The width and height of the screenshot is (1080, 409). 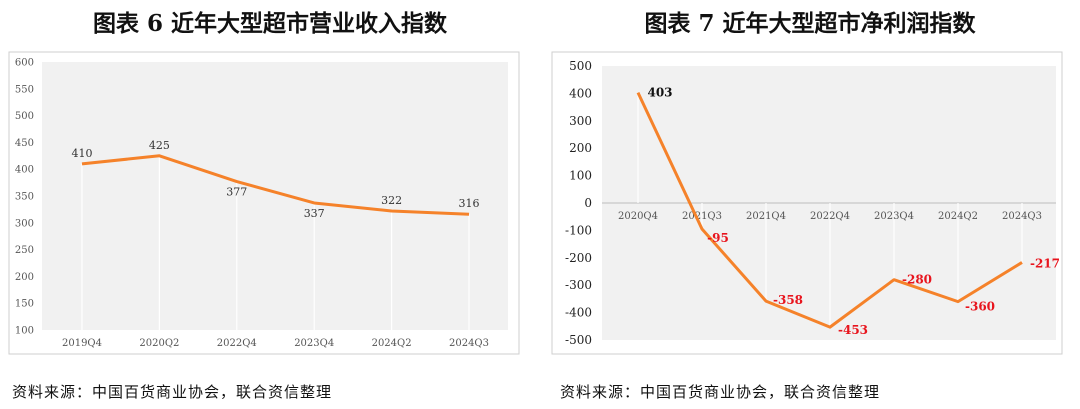 I want to click on x-tick-label: 2019Q4, so click(x=82, y=343).